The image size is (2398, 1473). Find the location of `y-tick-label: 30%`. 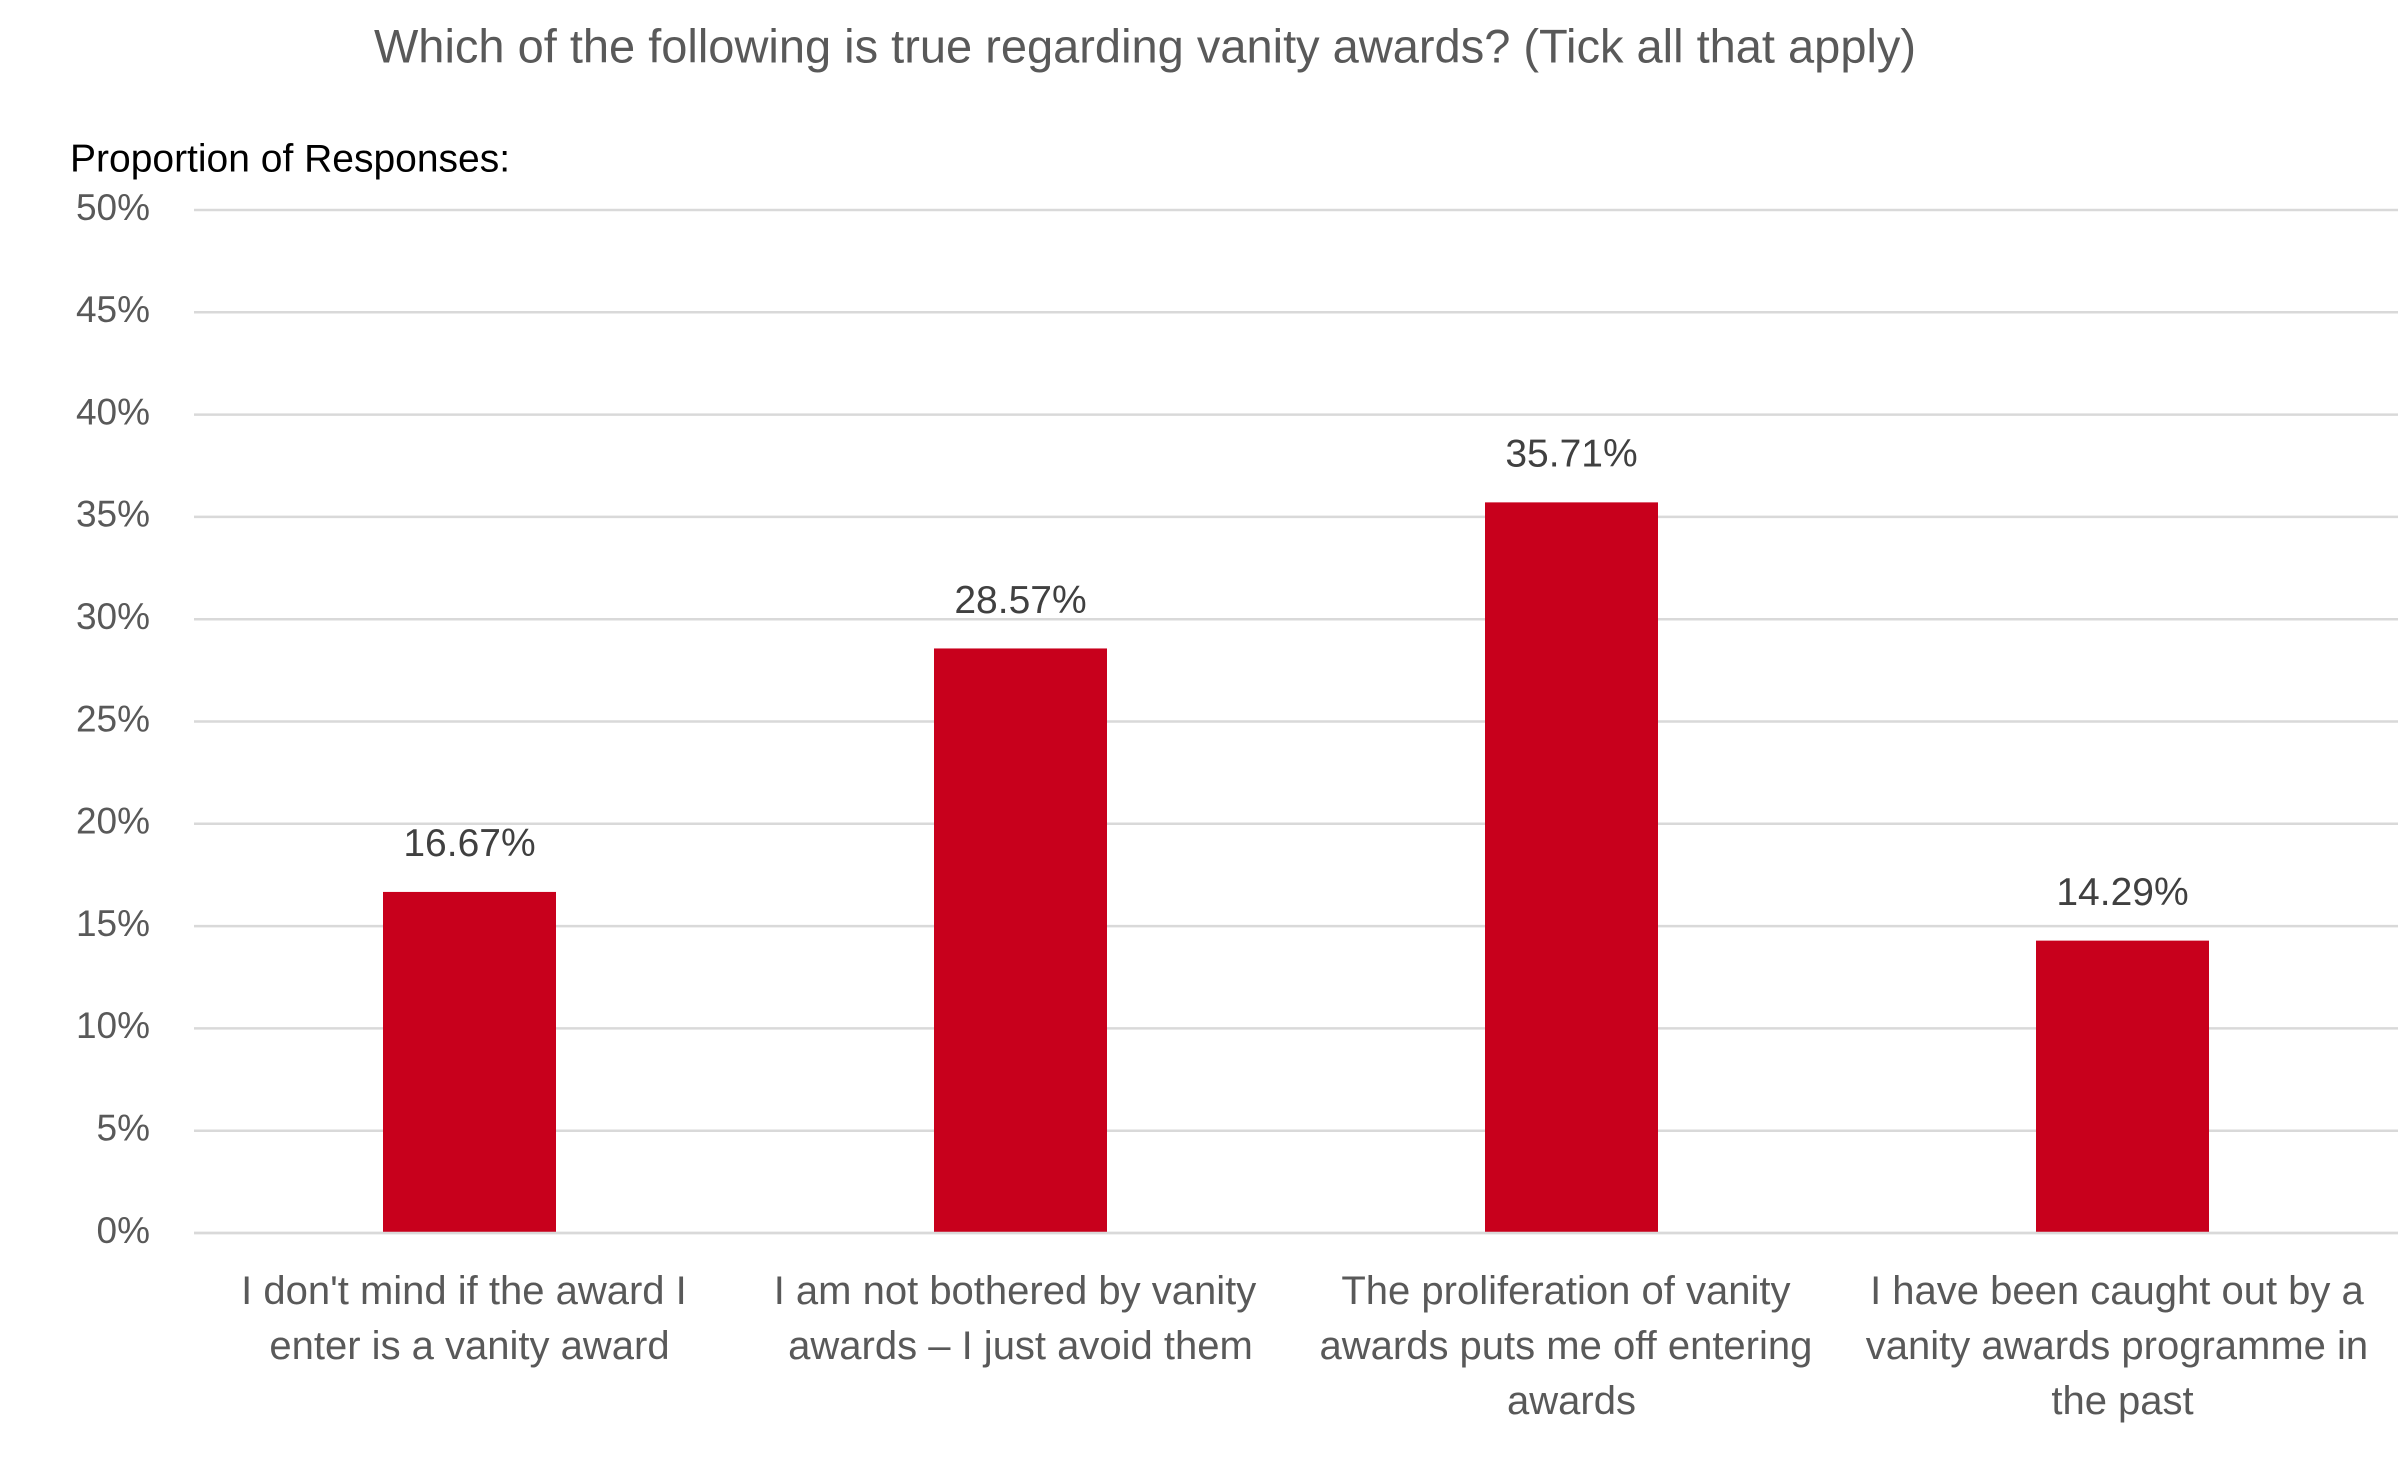

y-tick-label: 30% is located at coordinates (113, 616).